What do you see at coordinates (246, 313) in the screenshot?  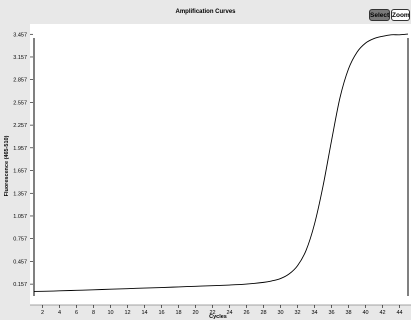 I see `x-tick-label: 26` at bounding box center [246, 313].